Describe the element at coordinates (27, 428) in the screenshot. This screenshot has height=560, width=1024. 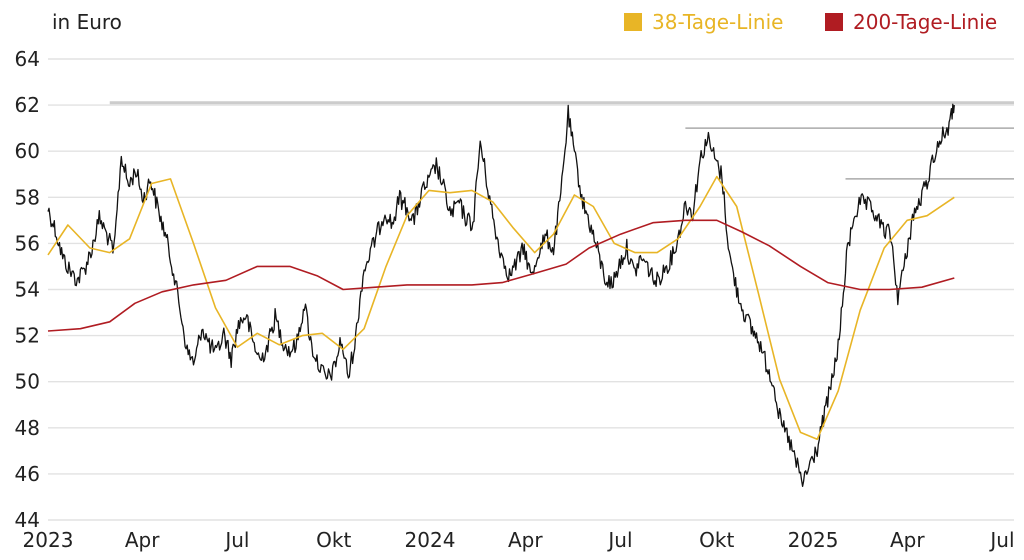
I see `y-tick-label: 48` at that location.